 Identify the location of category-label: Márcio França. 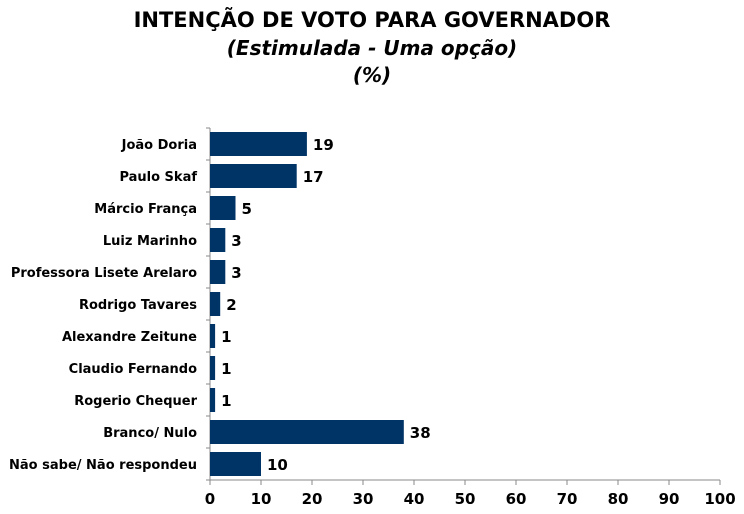
(145, 209).